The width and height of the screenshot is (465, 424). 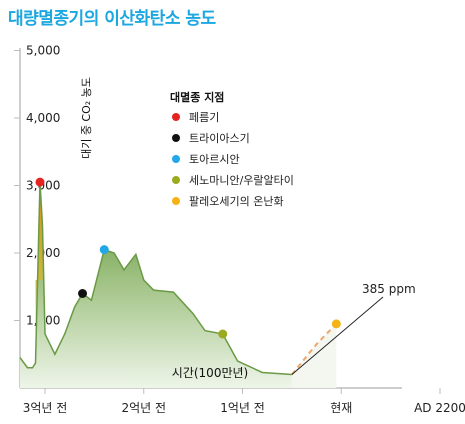 What do you see at coordinates (341, 408) in the screenshot?
I see `x-tick-label: 현재` at bounding box center [341, 408].